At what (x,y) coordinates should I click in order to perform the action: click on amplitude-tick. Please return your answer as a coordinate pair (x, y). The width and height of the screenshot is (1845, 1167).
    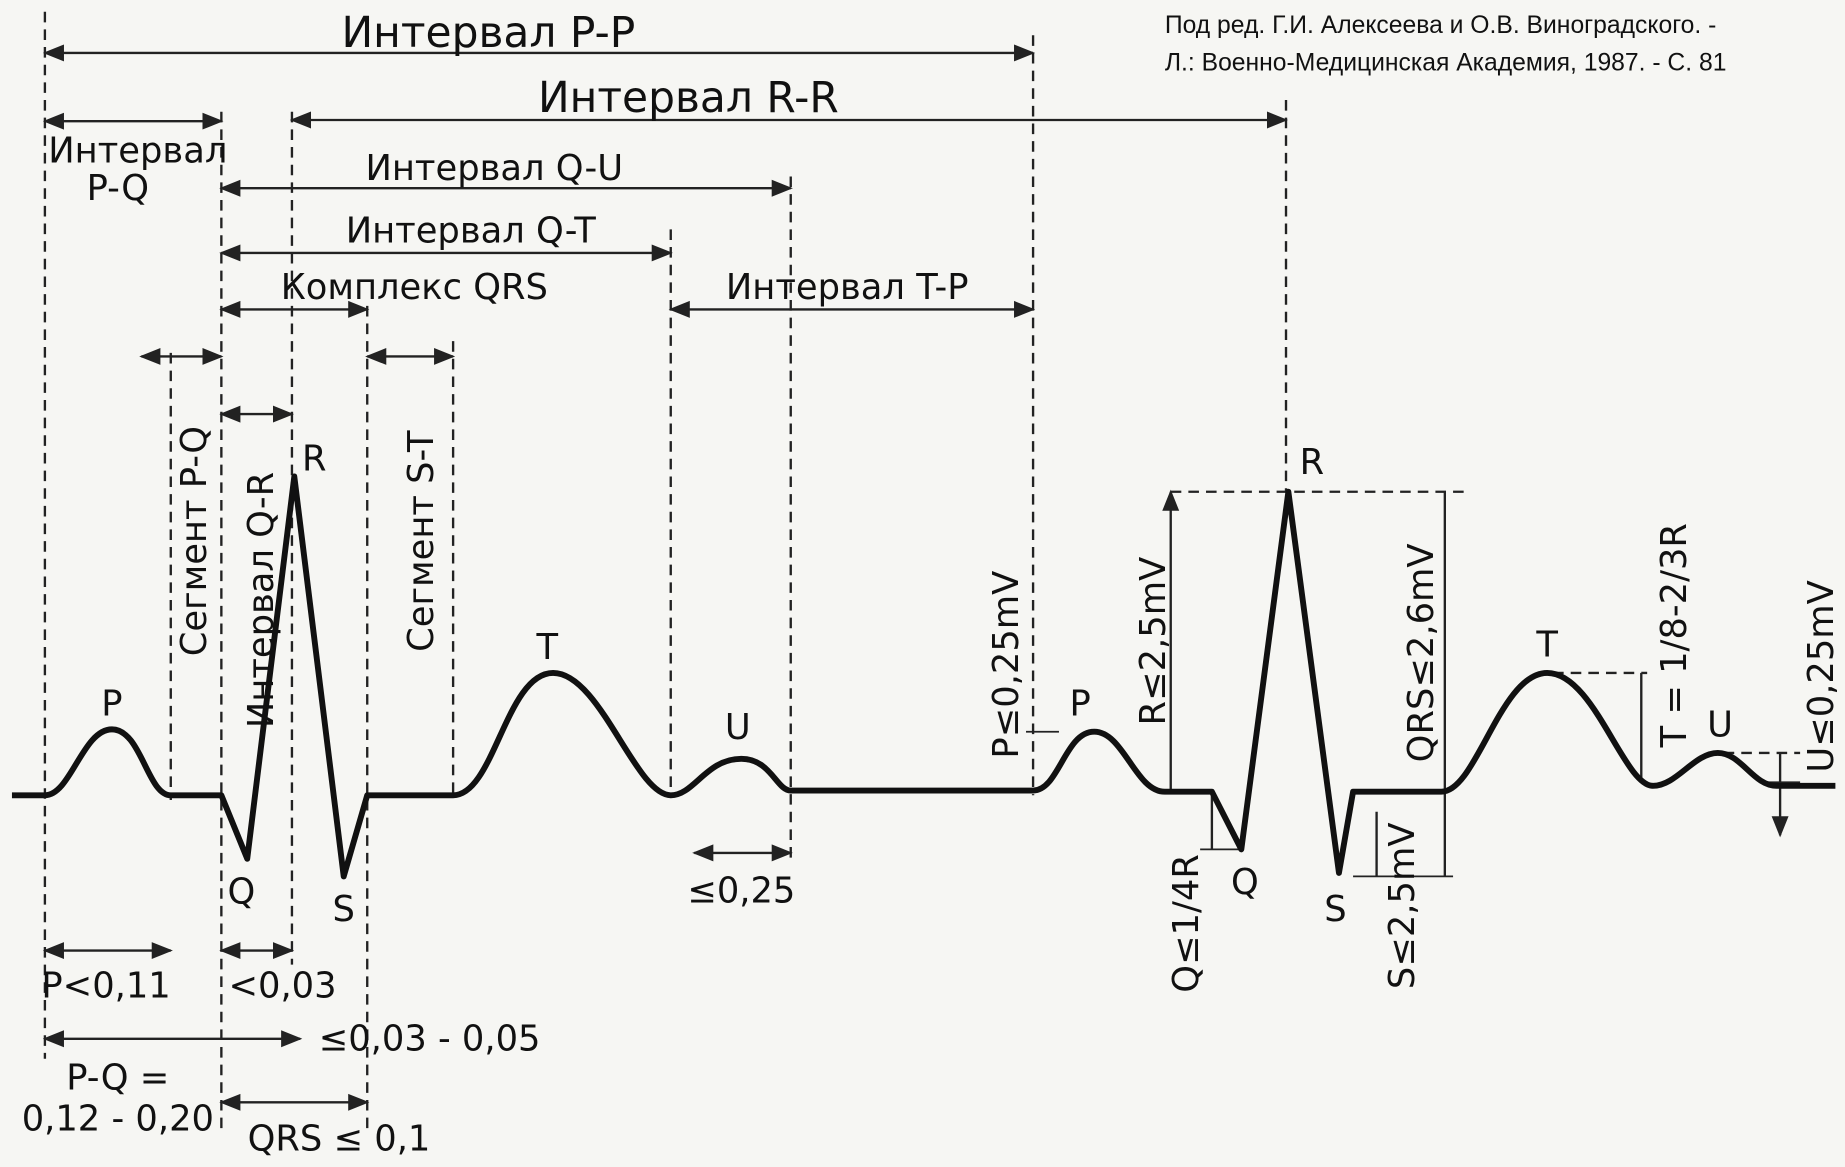
    Looking at the image, I should click on (1413, 804).